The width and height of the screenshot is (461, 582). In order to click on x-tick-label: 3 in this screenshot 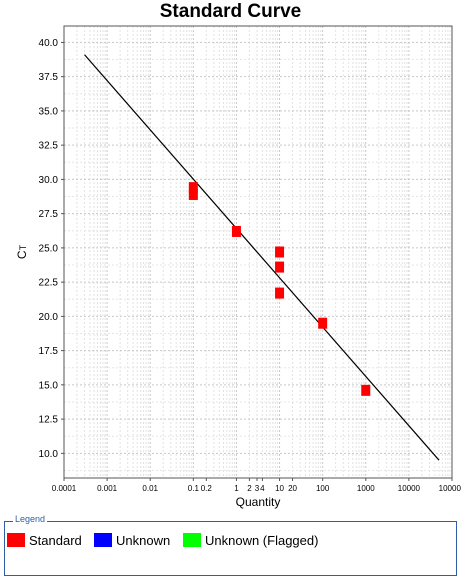, I will do `click(257, 488)`.